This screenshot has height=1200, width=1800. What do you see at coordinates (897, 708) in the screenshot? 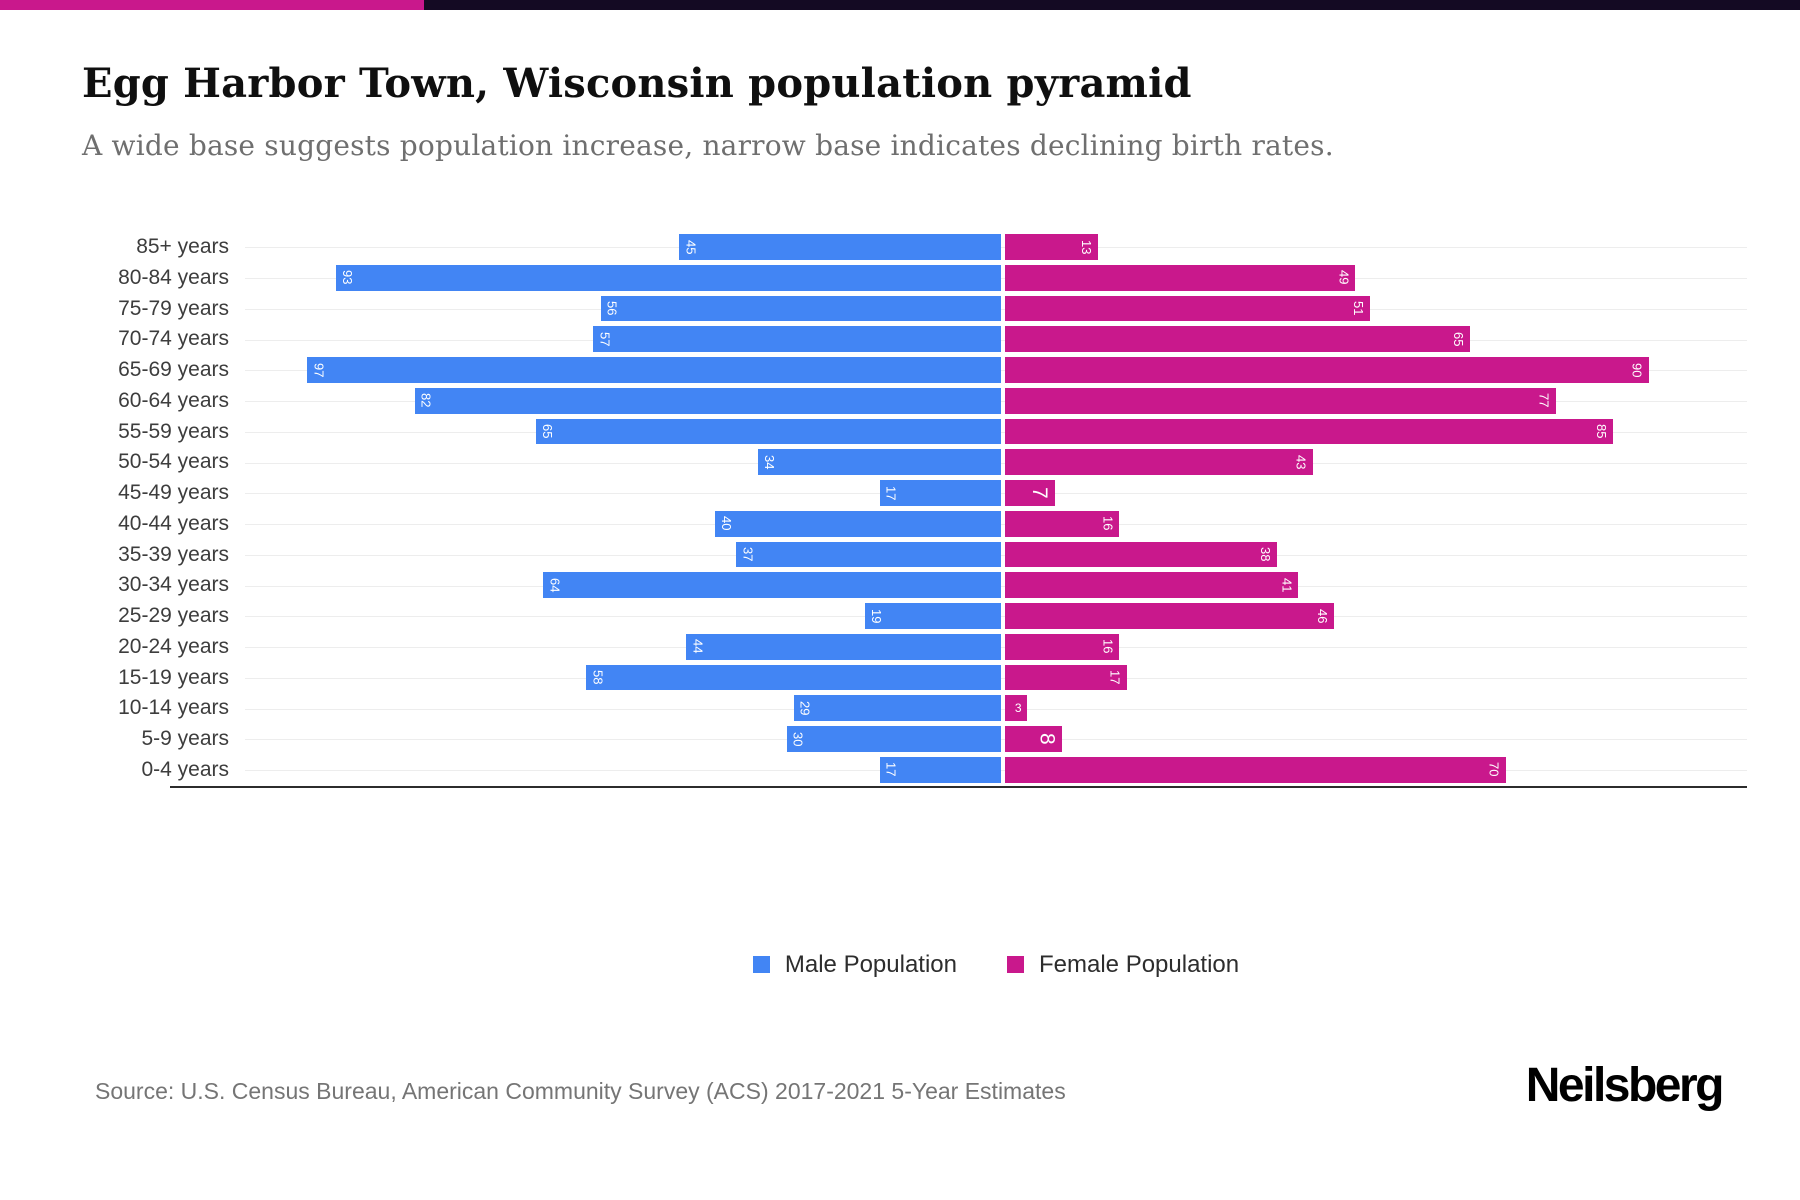
I see `male-bar: 29` at bounding box center [897, 708].